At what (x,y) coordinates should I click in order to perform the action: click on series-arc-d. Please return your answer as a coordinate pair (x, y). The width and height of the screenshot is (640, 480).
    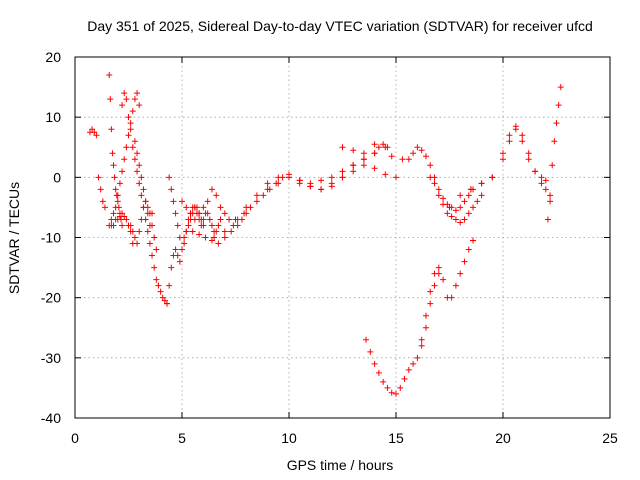
    Looking at the image, I should click on (124, 159).